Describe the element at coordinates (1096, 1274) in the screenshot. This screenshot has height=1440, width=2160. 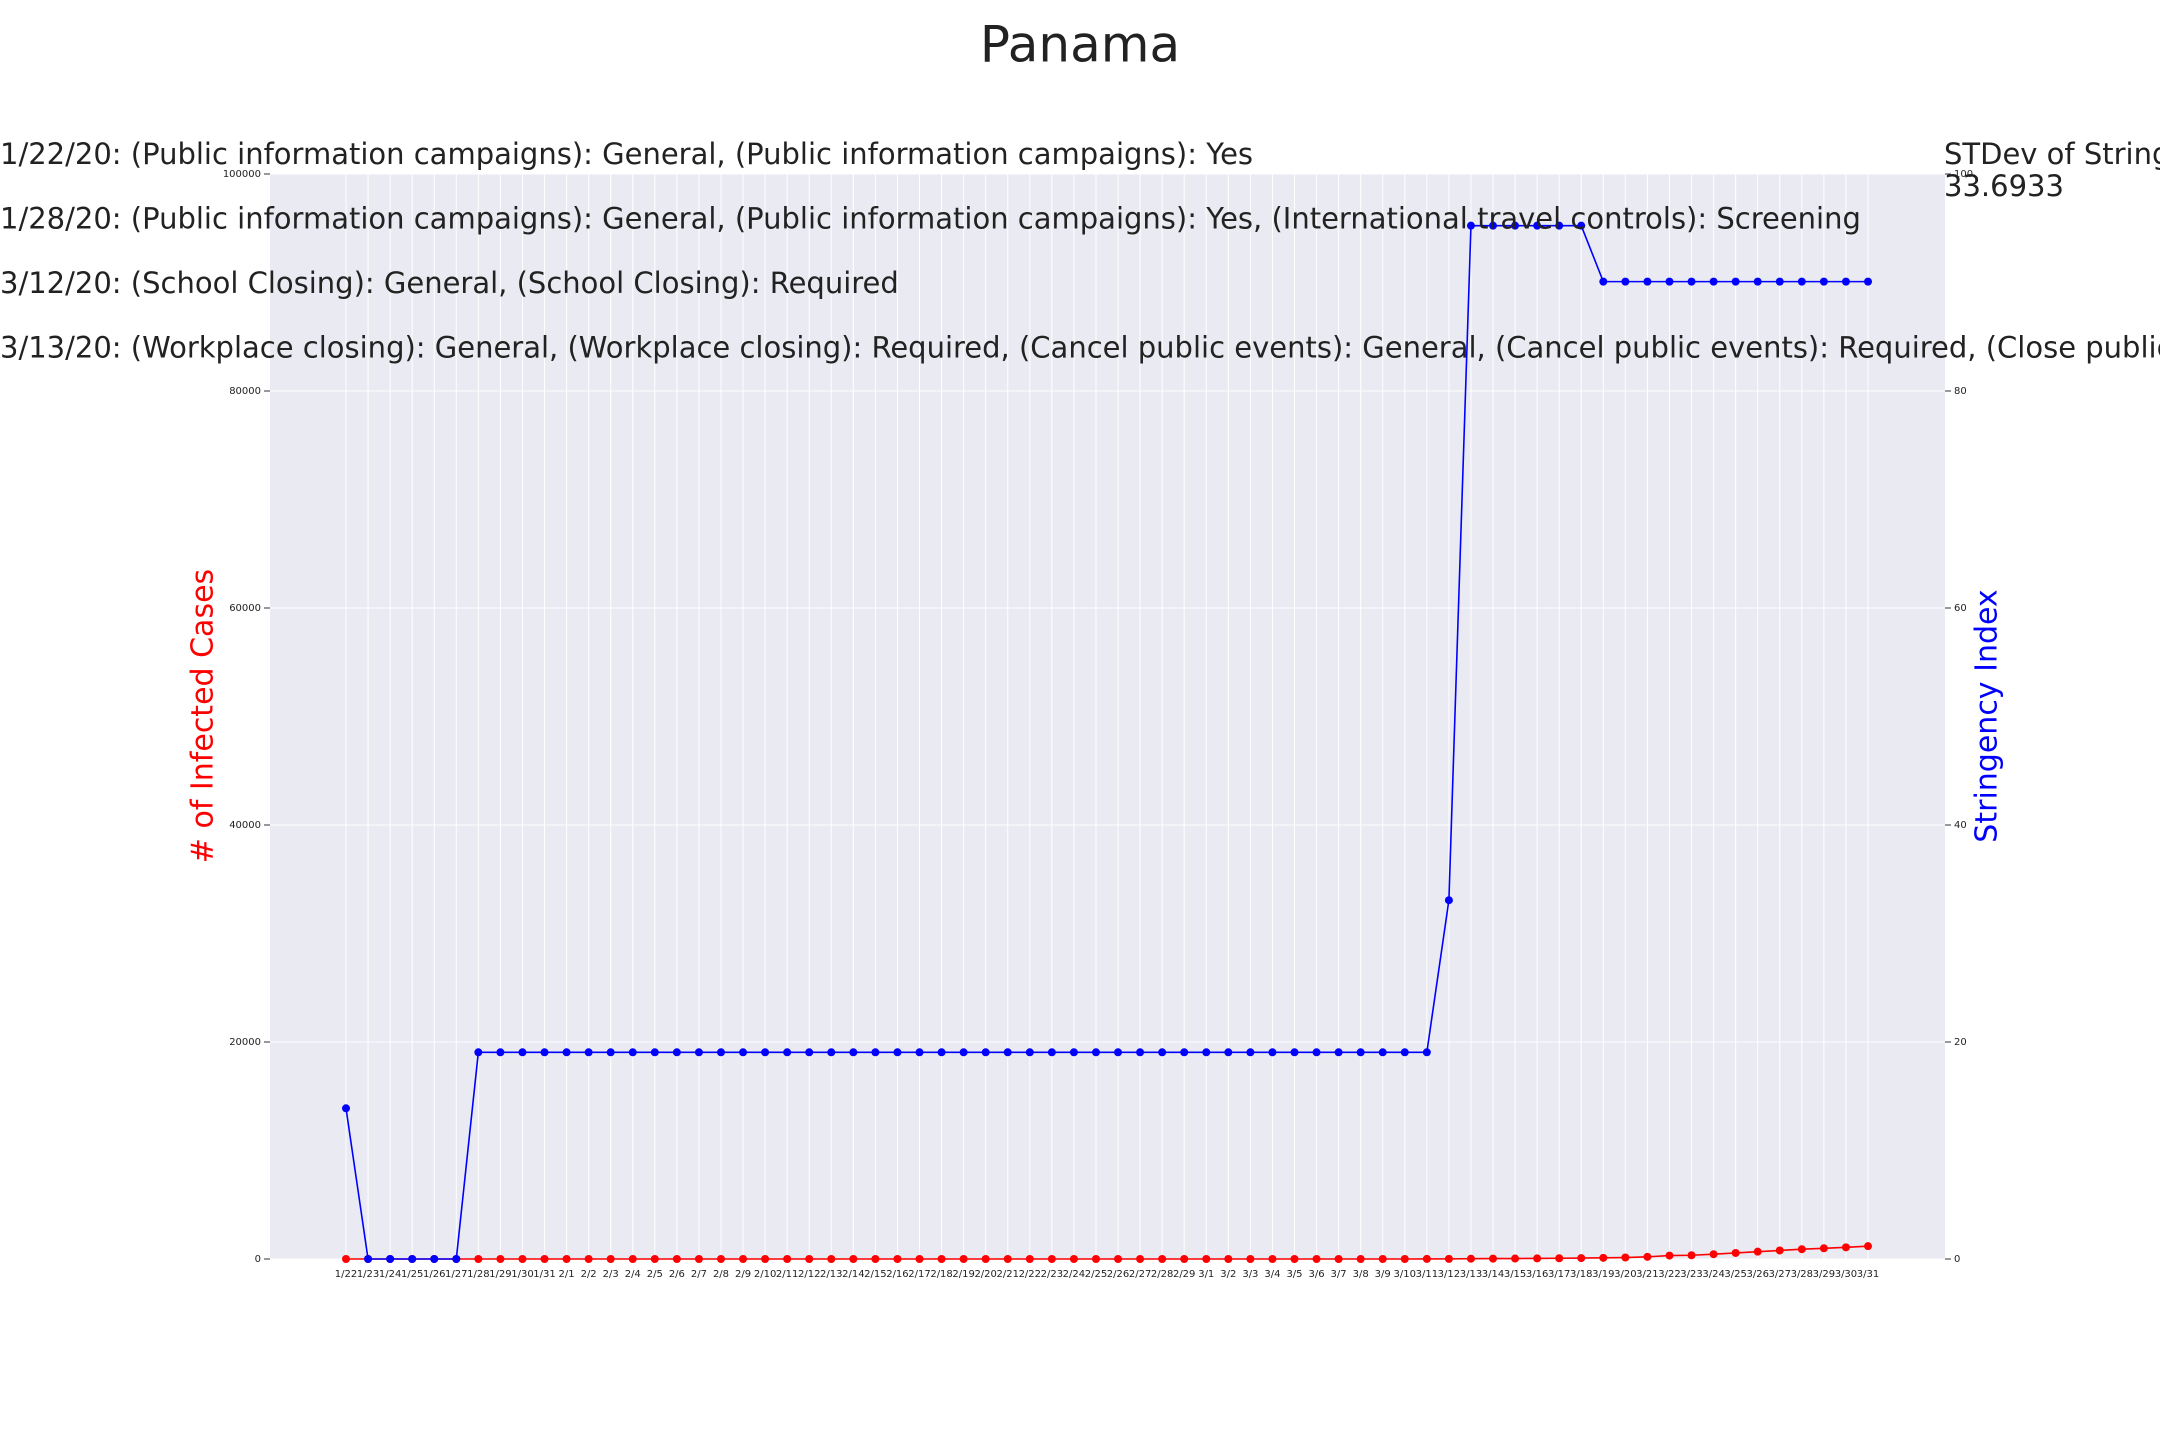
I see `x-tick-label: 2/25` at that location.